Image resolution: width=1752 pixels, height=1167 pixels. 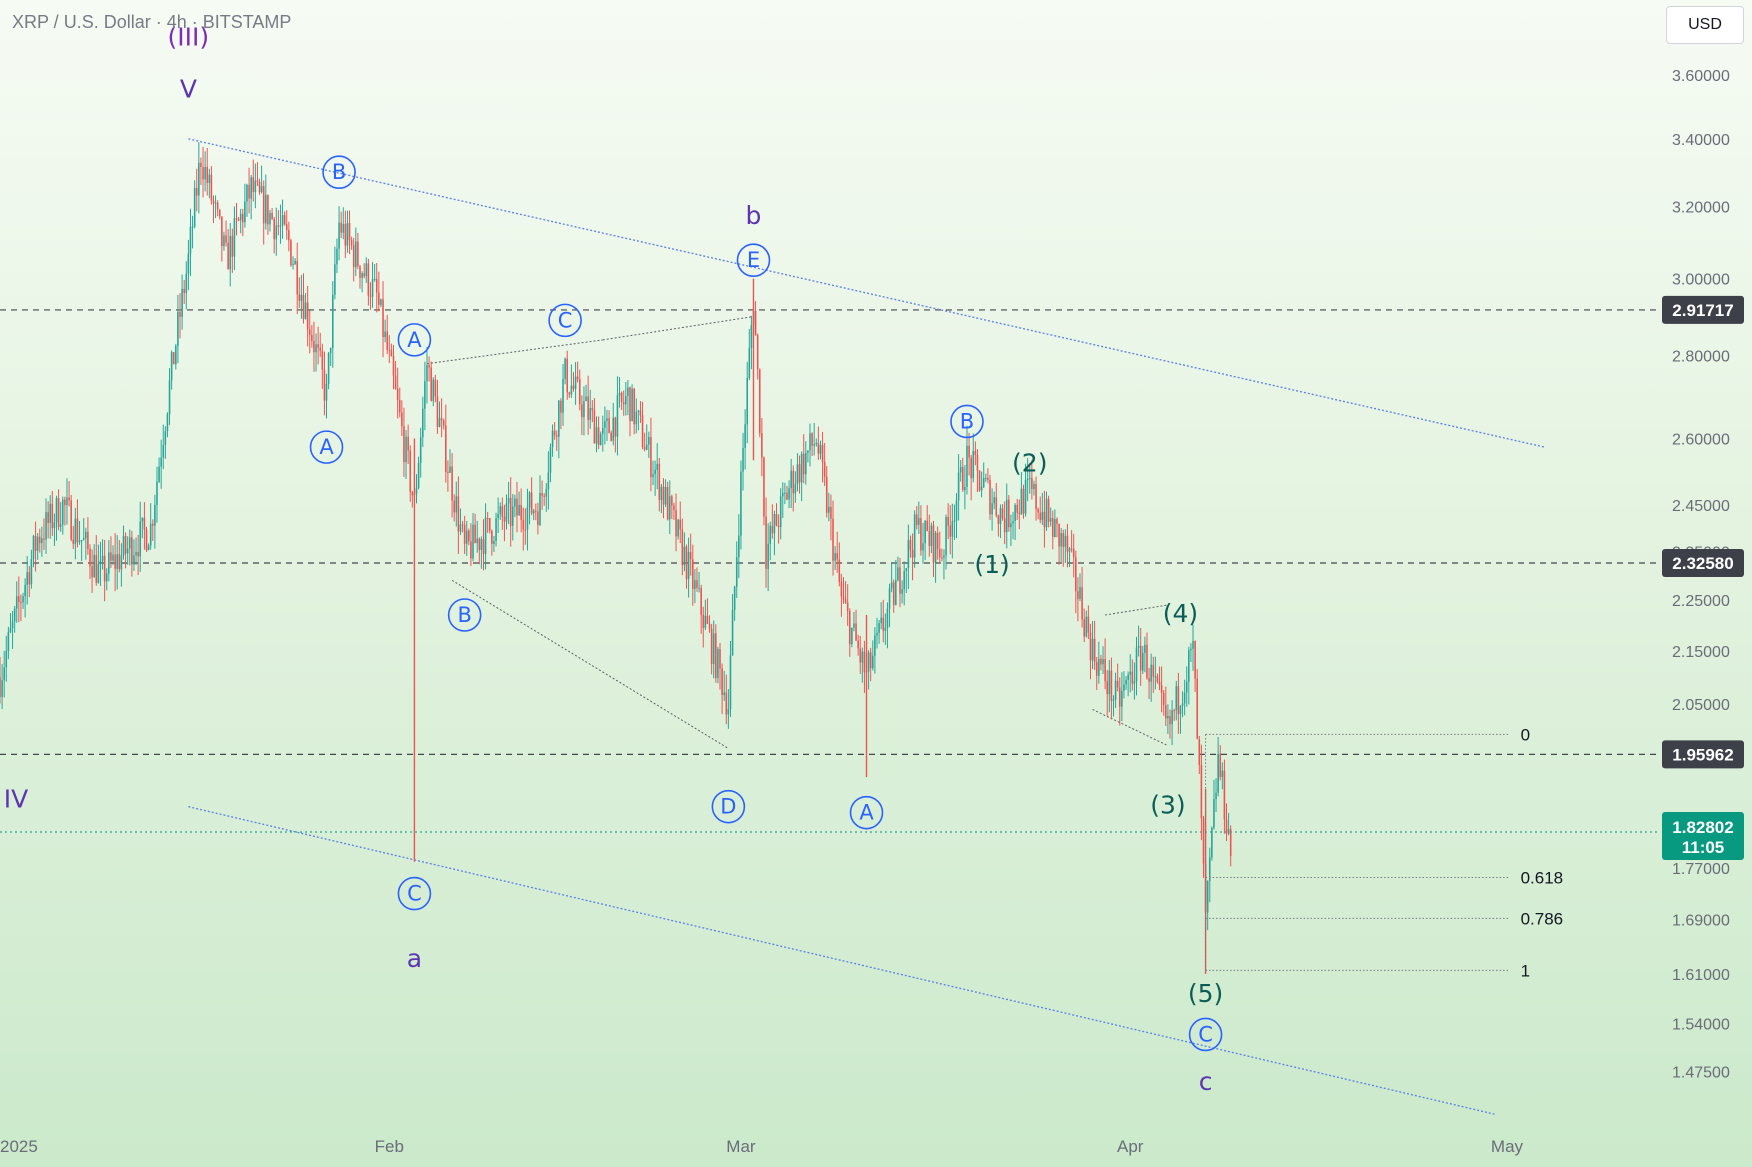 I want to click on fib-level-label: 1, so click(x=1525, y=970).